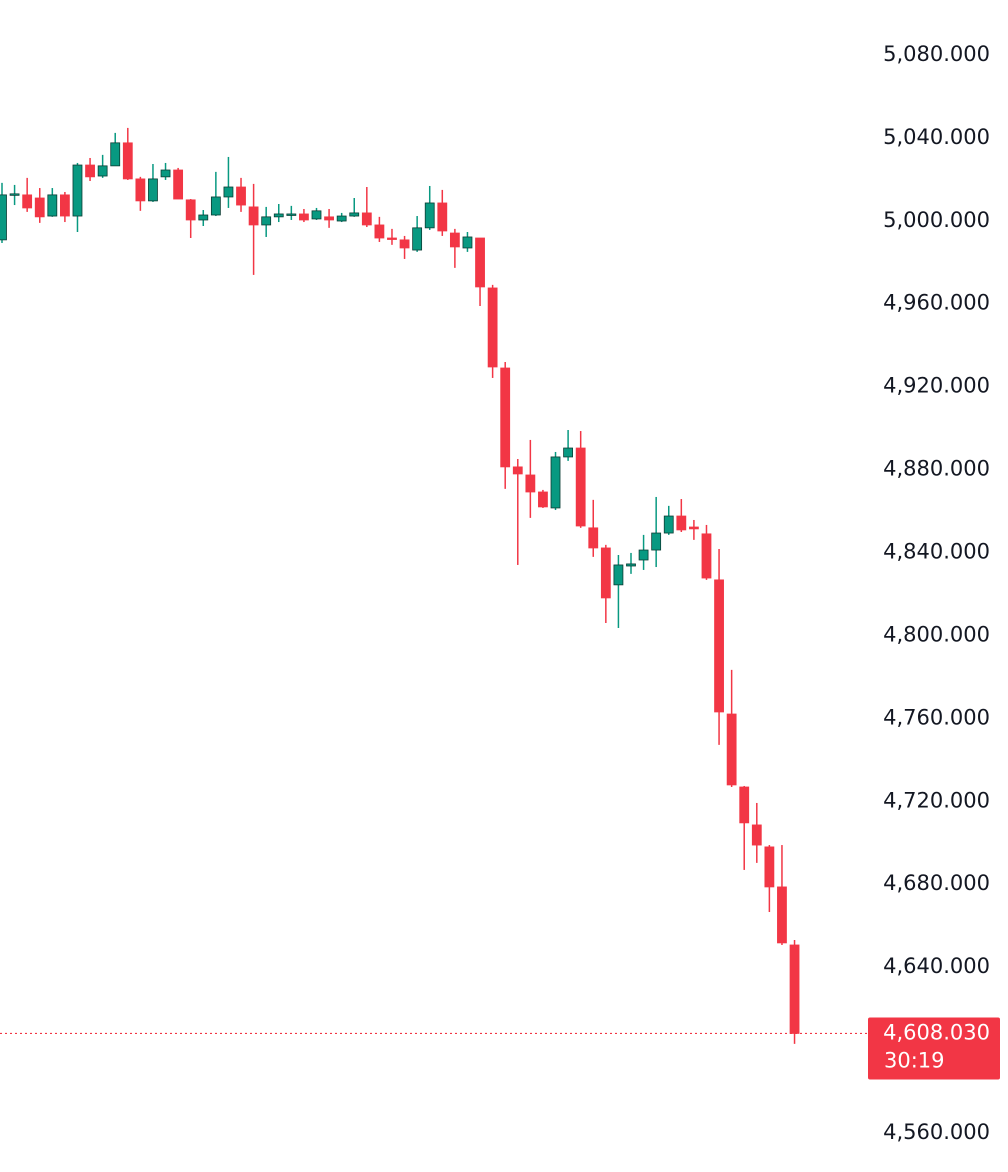 The height and width of the screenshot is (1172, 1008). Describe the element at coordinates (936, 1132) in the screenshot. I see `y-tick-label: 4,560.000` at that location.